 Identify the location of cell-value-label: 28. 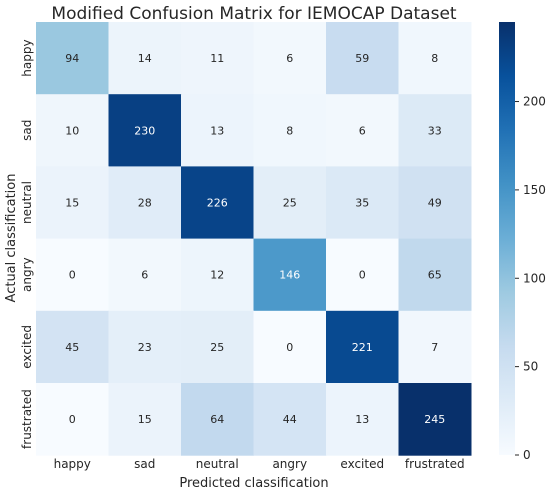
(145, 203).